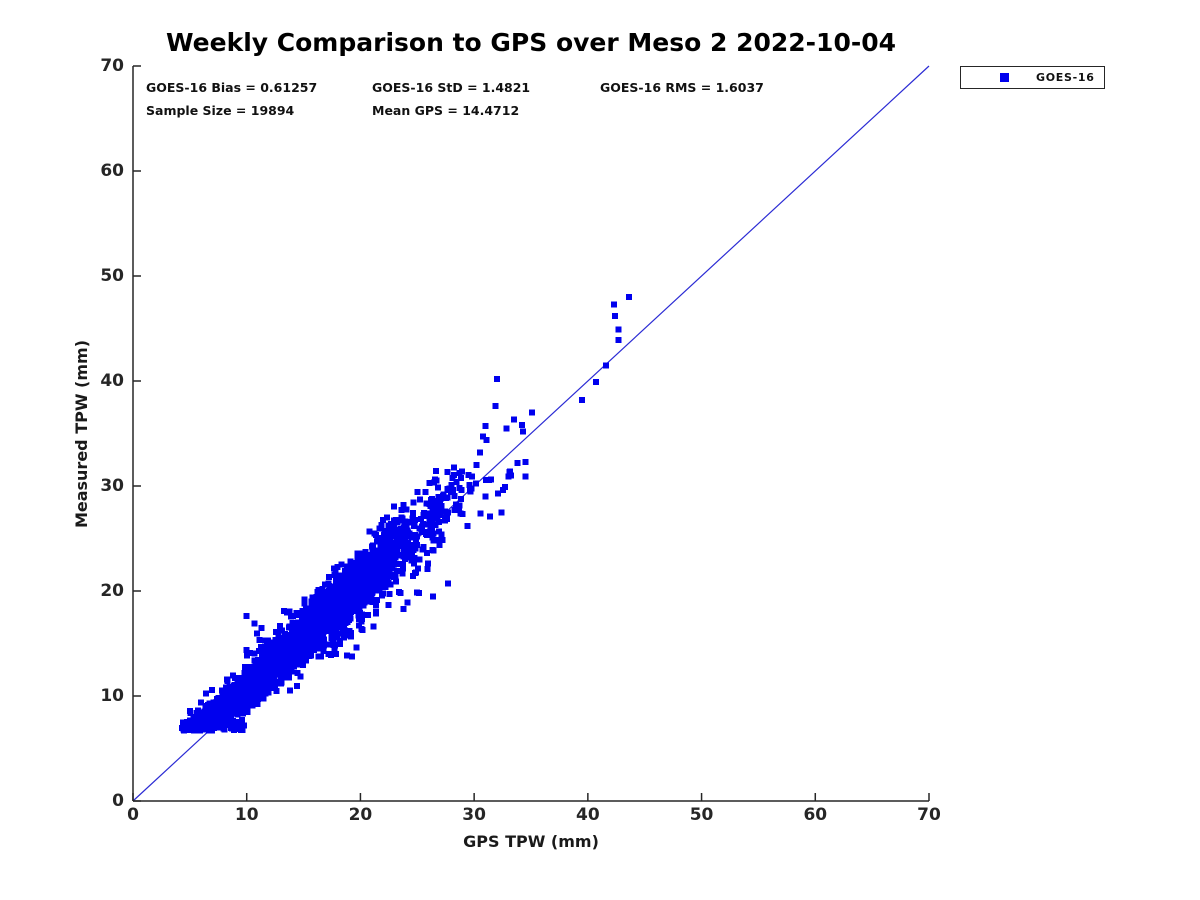 The width and height of the screenshot is (1200, 900). What do you see at coordinates (451, 87) in the screenshot?
I see `stat-std-text: GOES-16 StD = 1.4821` at bounding box center [451, 87].